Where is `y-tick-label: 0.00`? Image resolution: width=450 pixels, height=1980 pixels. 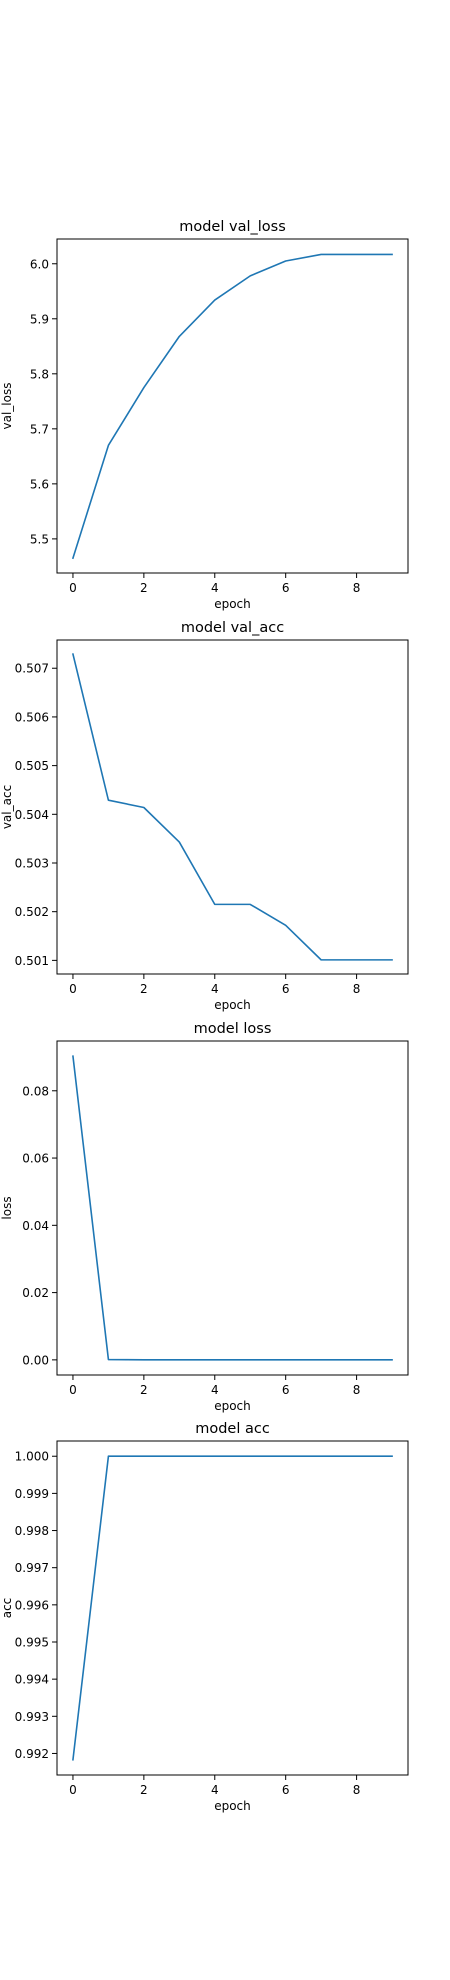 y-tick-label: 0.00 is located at coordinates (35, 1360).